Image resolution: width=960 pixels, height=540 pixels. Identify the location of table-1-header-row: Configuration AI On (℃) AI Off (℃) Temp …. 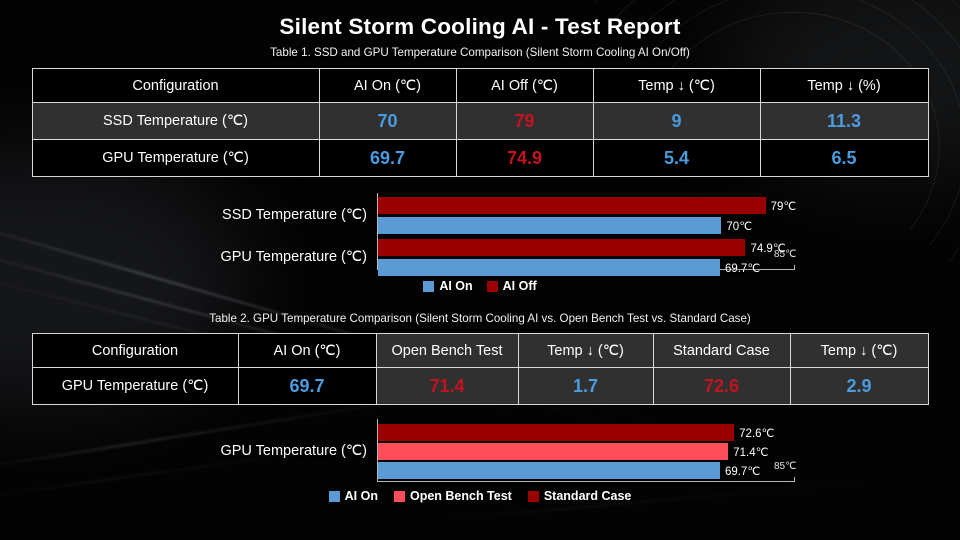
(480, 85).